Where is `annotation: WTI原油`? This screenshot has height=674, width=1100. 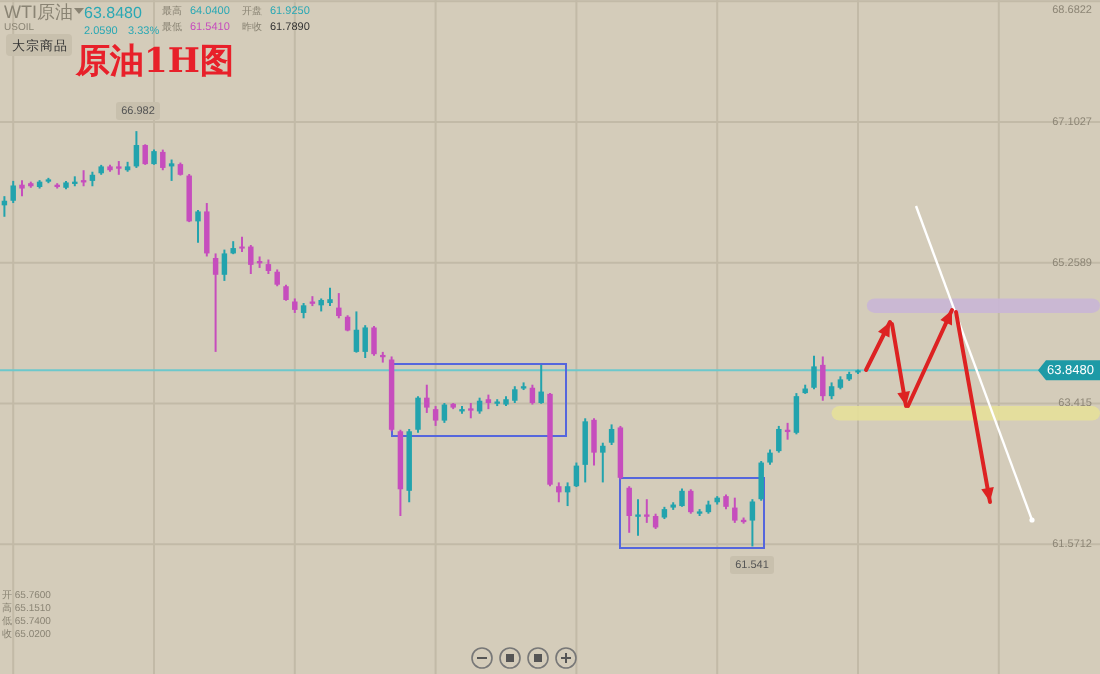 annotation: WTI原油 is located at coordinates (38, 12).